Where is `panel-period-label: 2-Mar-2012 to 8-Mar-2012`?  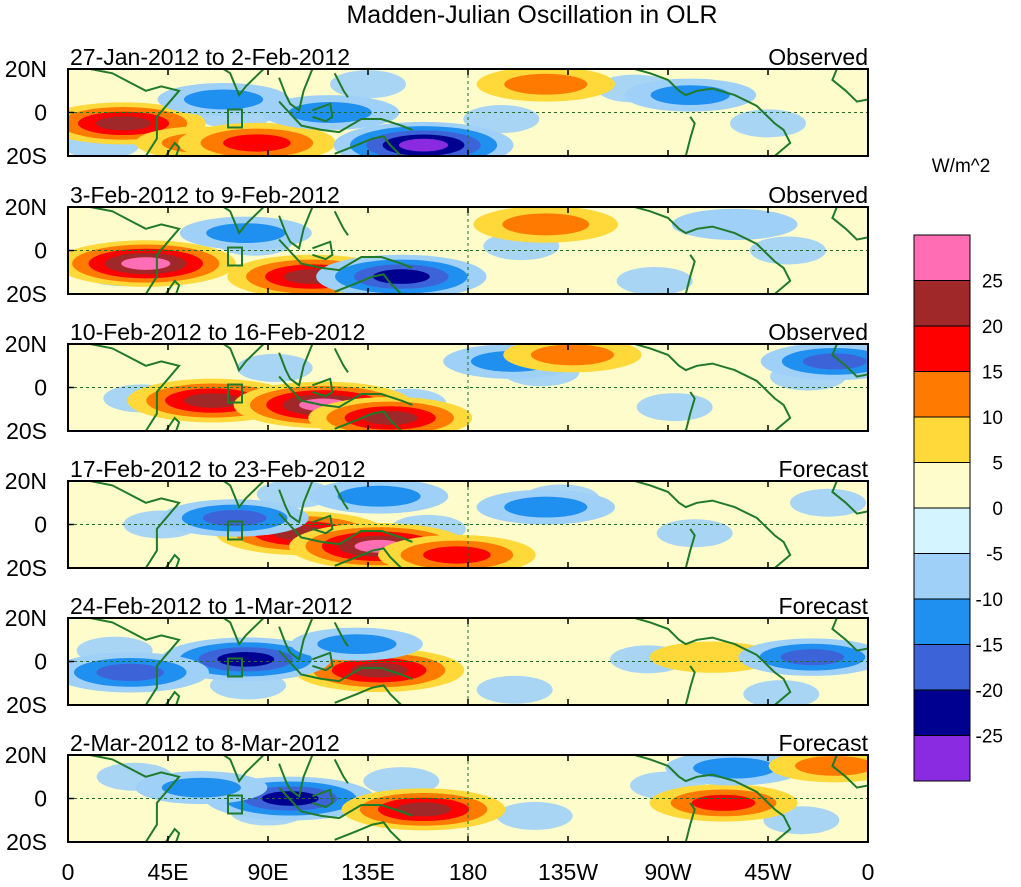 panel-period-label: 2-Mar-2012 to 8-Mar-2012 is located at coordinates (205, 743).